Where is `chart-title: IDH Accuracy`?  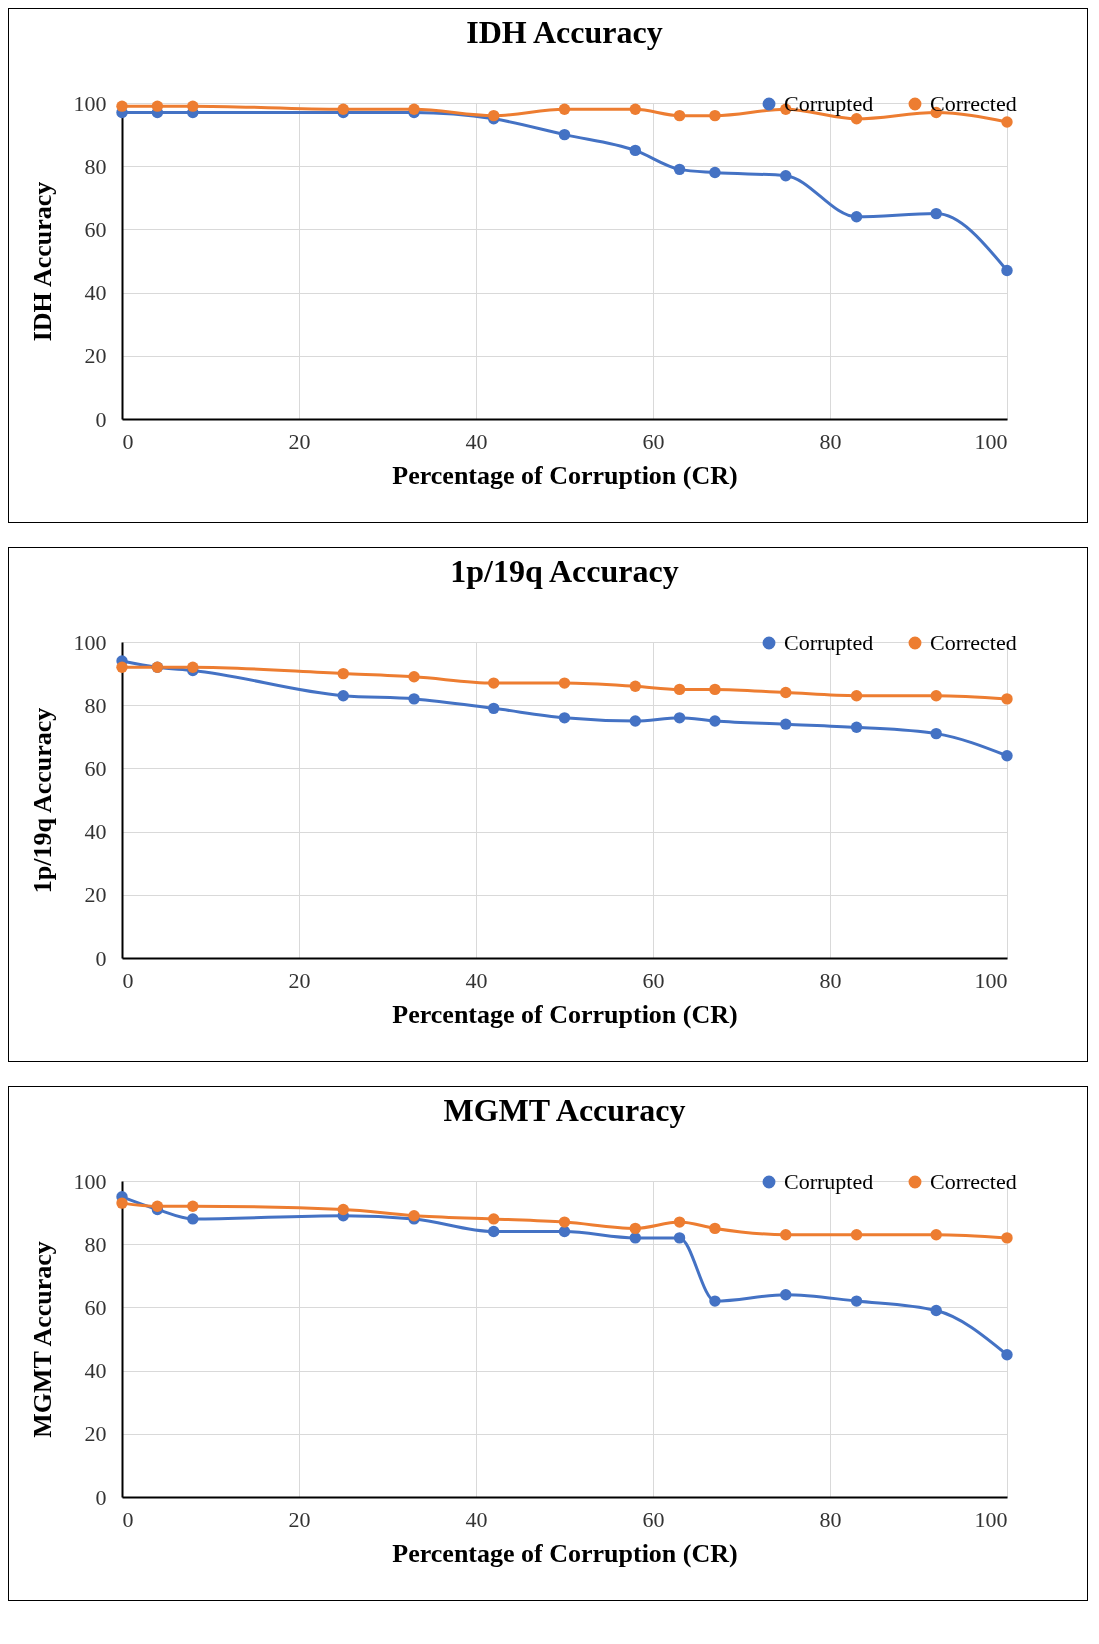 chart-title: IDH Accuracy is located at coordinates (564, 32).